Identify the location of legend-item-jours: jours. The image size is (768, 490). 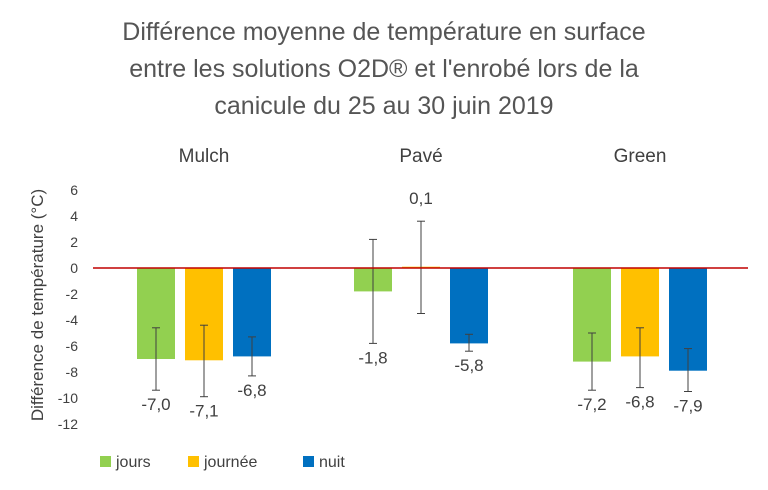
(125, 462).